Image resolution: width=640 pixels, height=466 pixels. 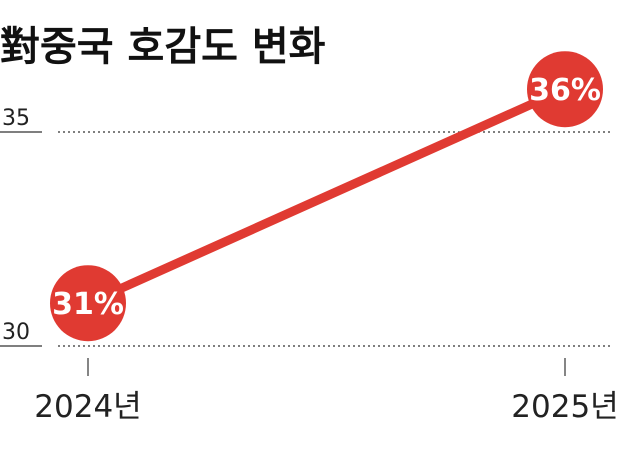 I want to click on ytick-label-30: 30, so click(x=16, y=332).